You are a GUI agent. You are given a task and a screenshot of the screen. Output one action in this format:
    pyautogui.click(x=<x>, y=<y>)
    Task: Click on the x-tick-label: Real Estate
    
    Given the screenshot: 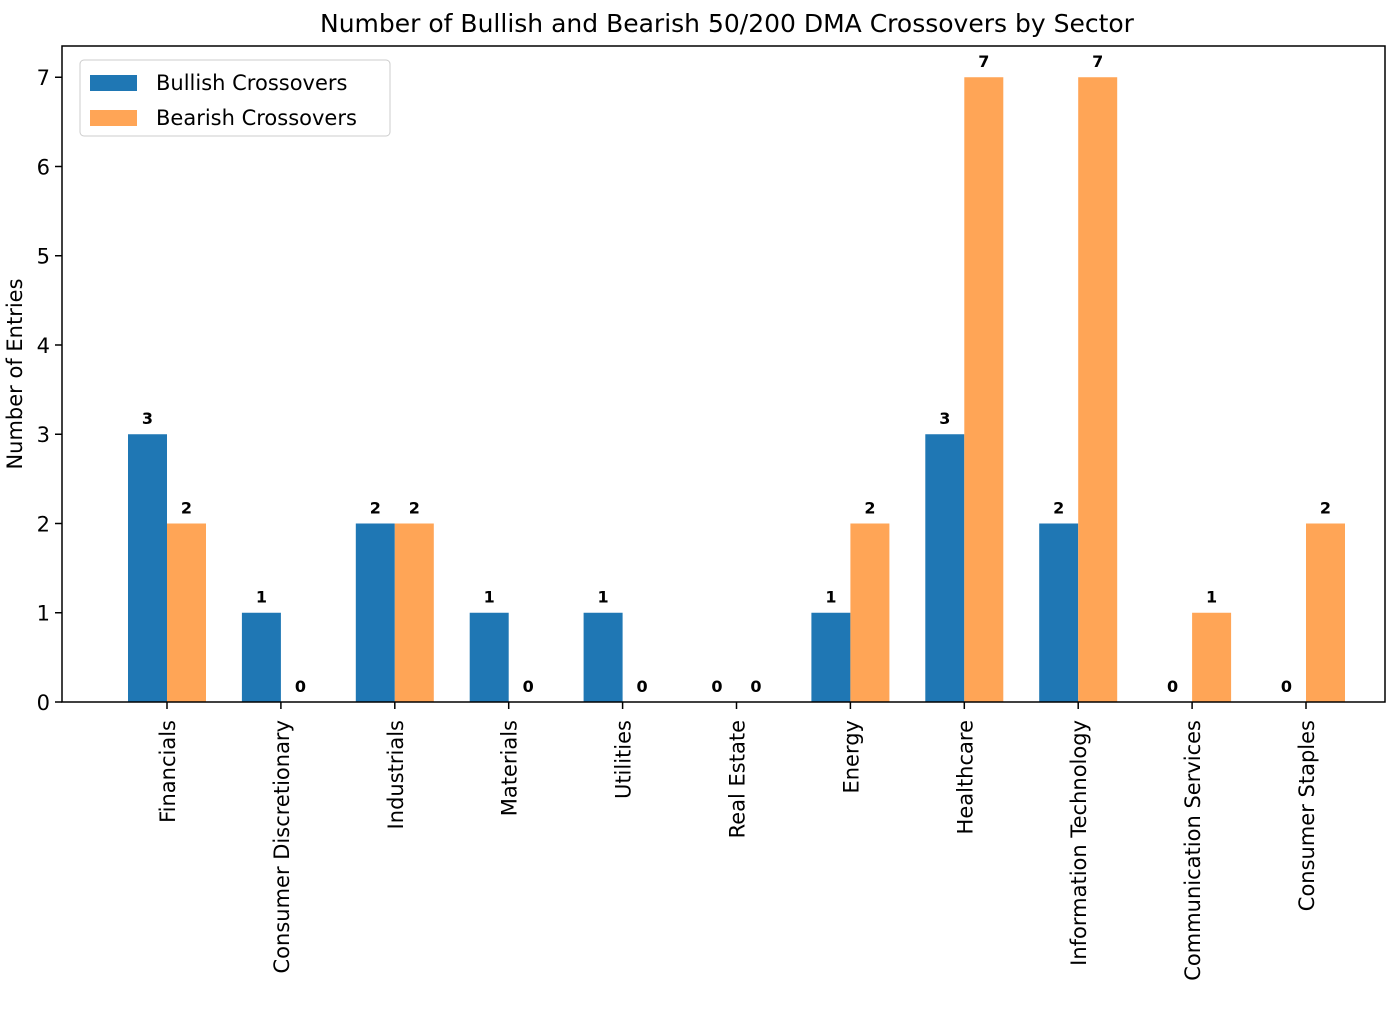 What is the action you would take?
    pyautogui.click(x=738, y=779)
    